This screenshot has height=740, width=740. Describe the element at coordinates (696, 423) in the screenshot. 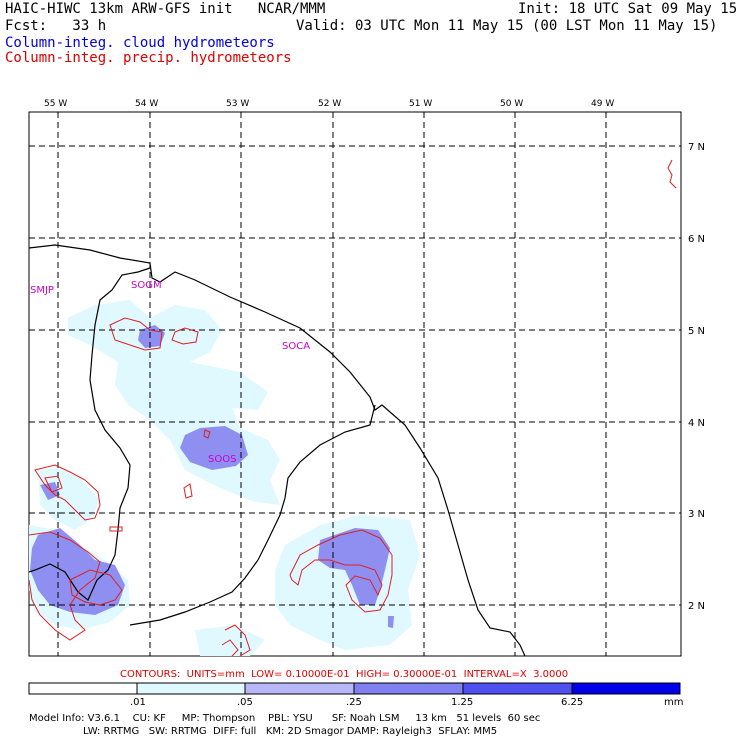

I see `lat-label: 4 N` at that location.